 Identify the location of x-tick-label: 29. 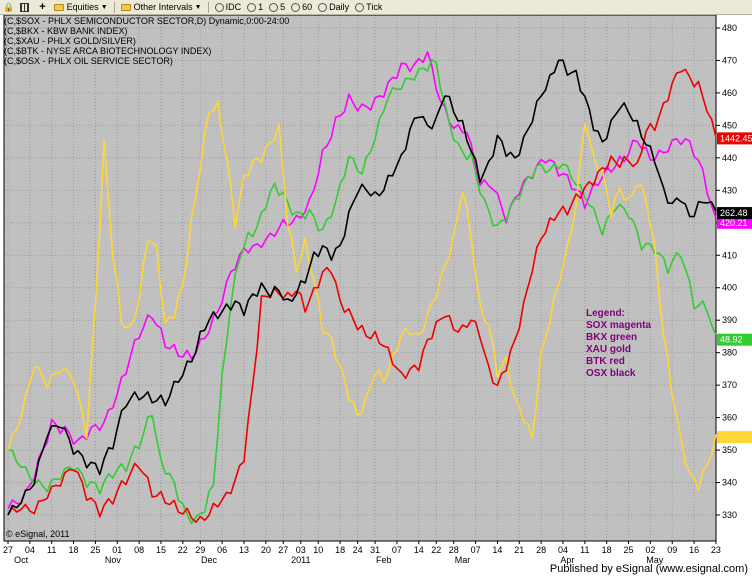
(200, 550).